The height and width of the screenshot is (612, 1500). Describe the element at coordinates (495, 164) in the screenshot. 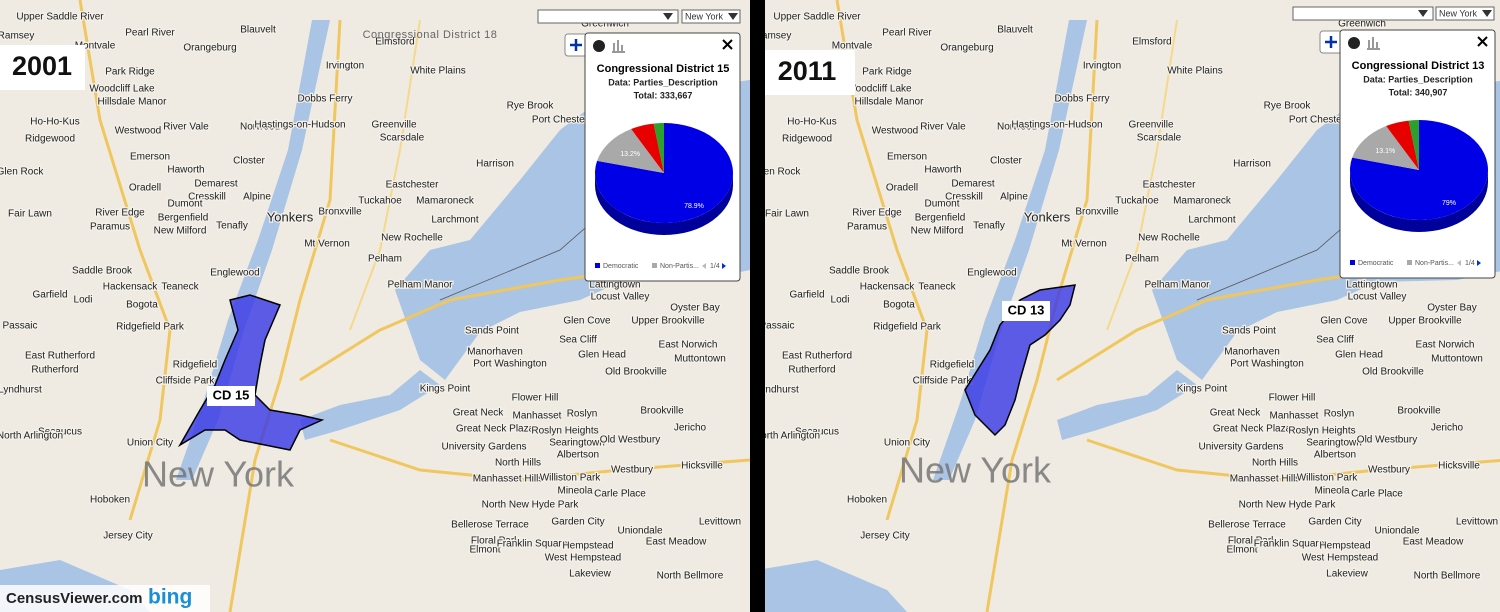

I see `place-label: Harrison` at that location.